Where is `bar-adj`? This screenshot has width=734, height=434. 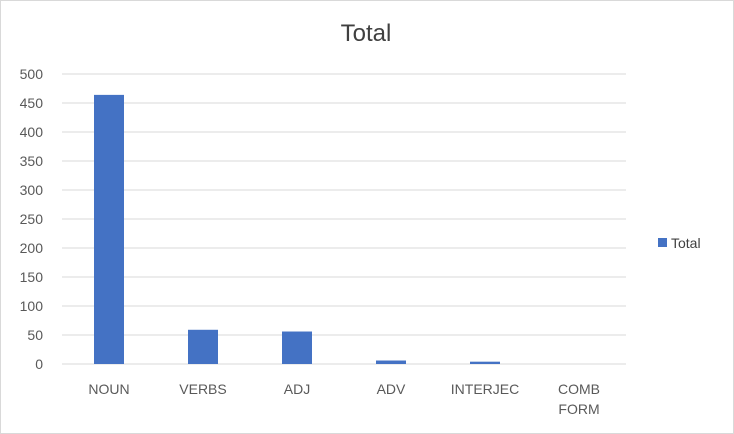
bar-adj is located at coordinates (297, 347).